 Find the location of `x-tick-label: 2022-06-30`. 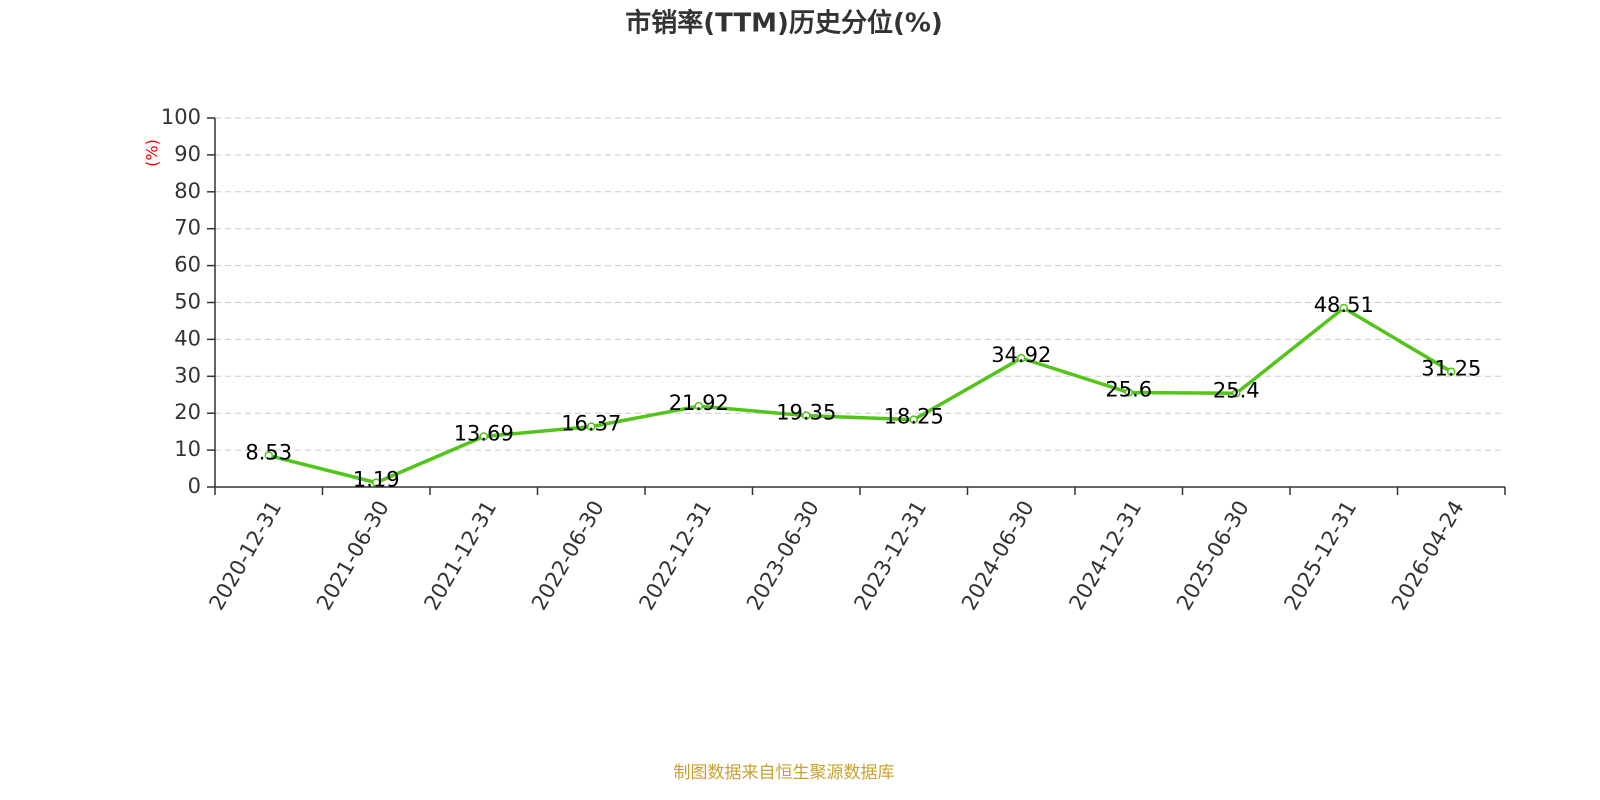

x-tick-label: 2022-06-30 is located at coordinates (568, 556).